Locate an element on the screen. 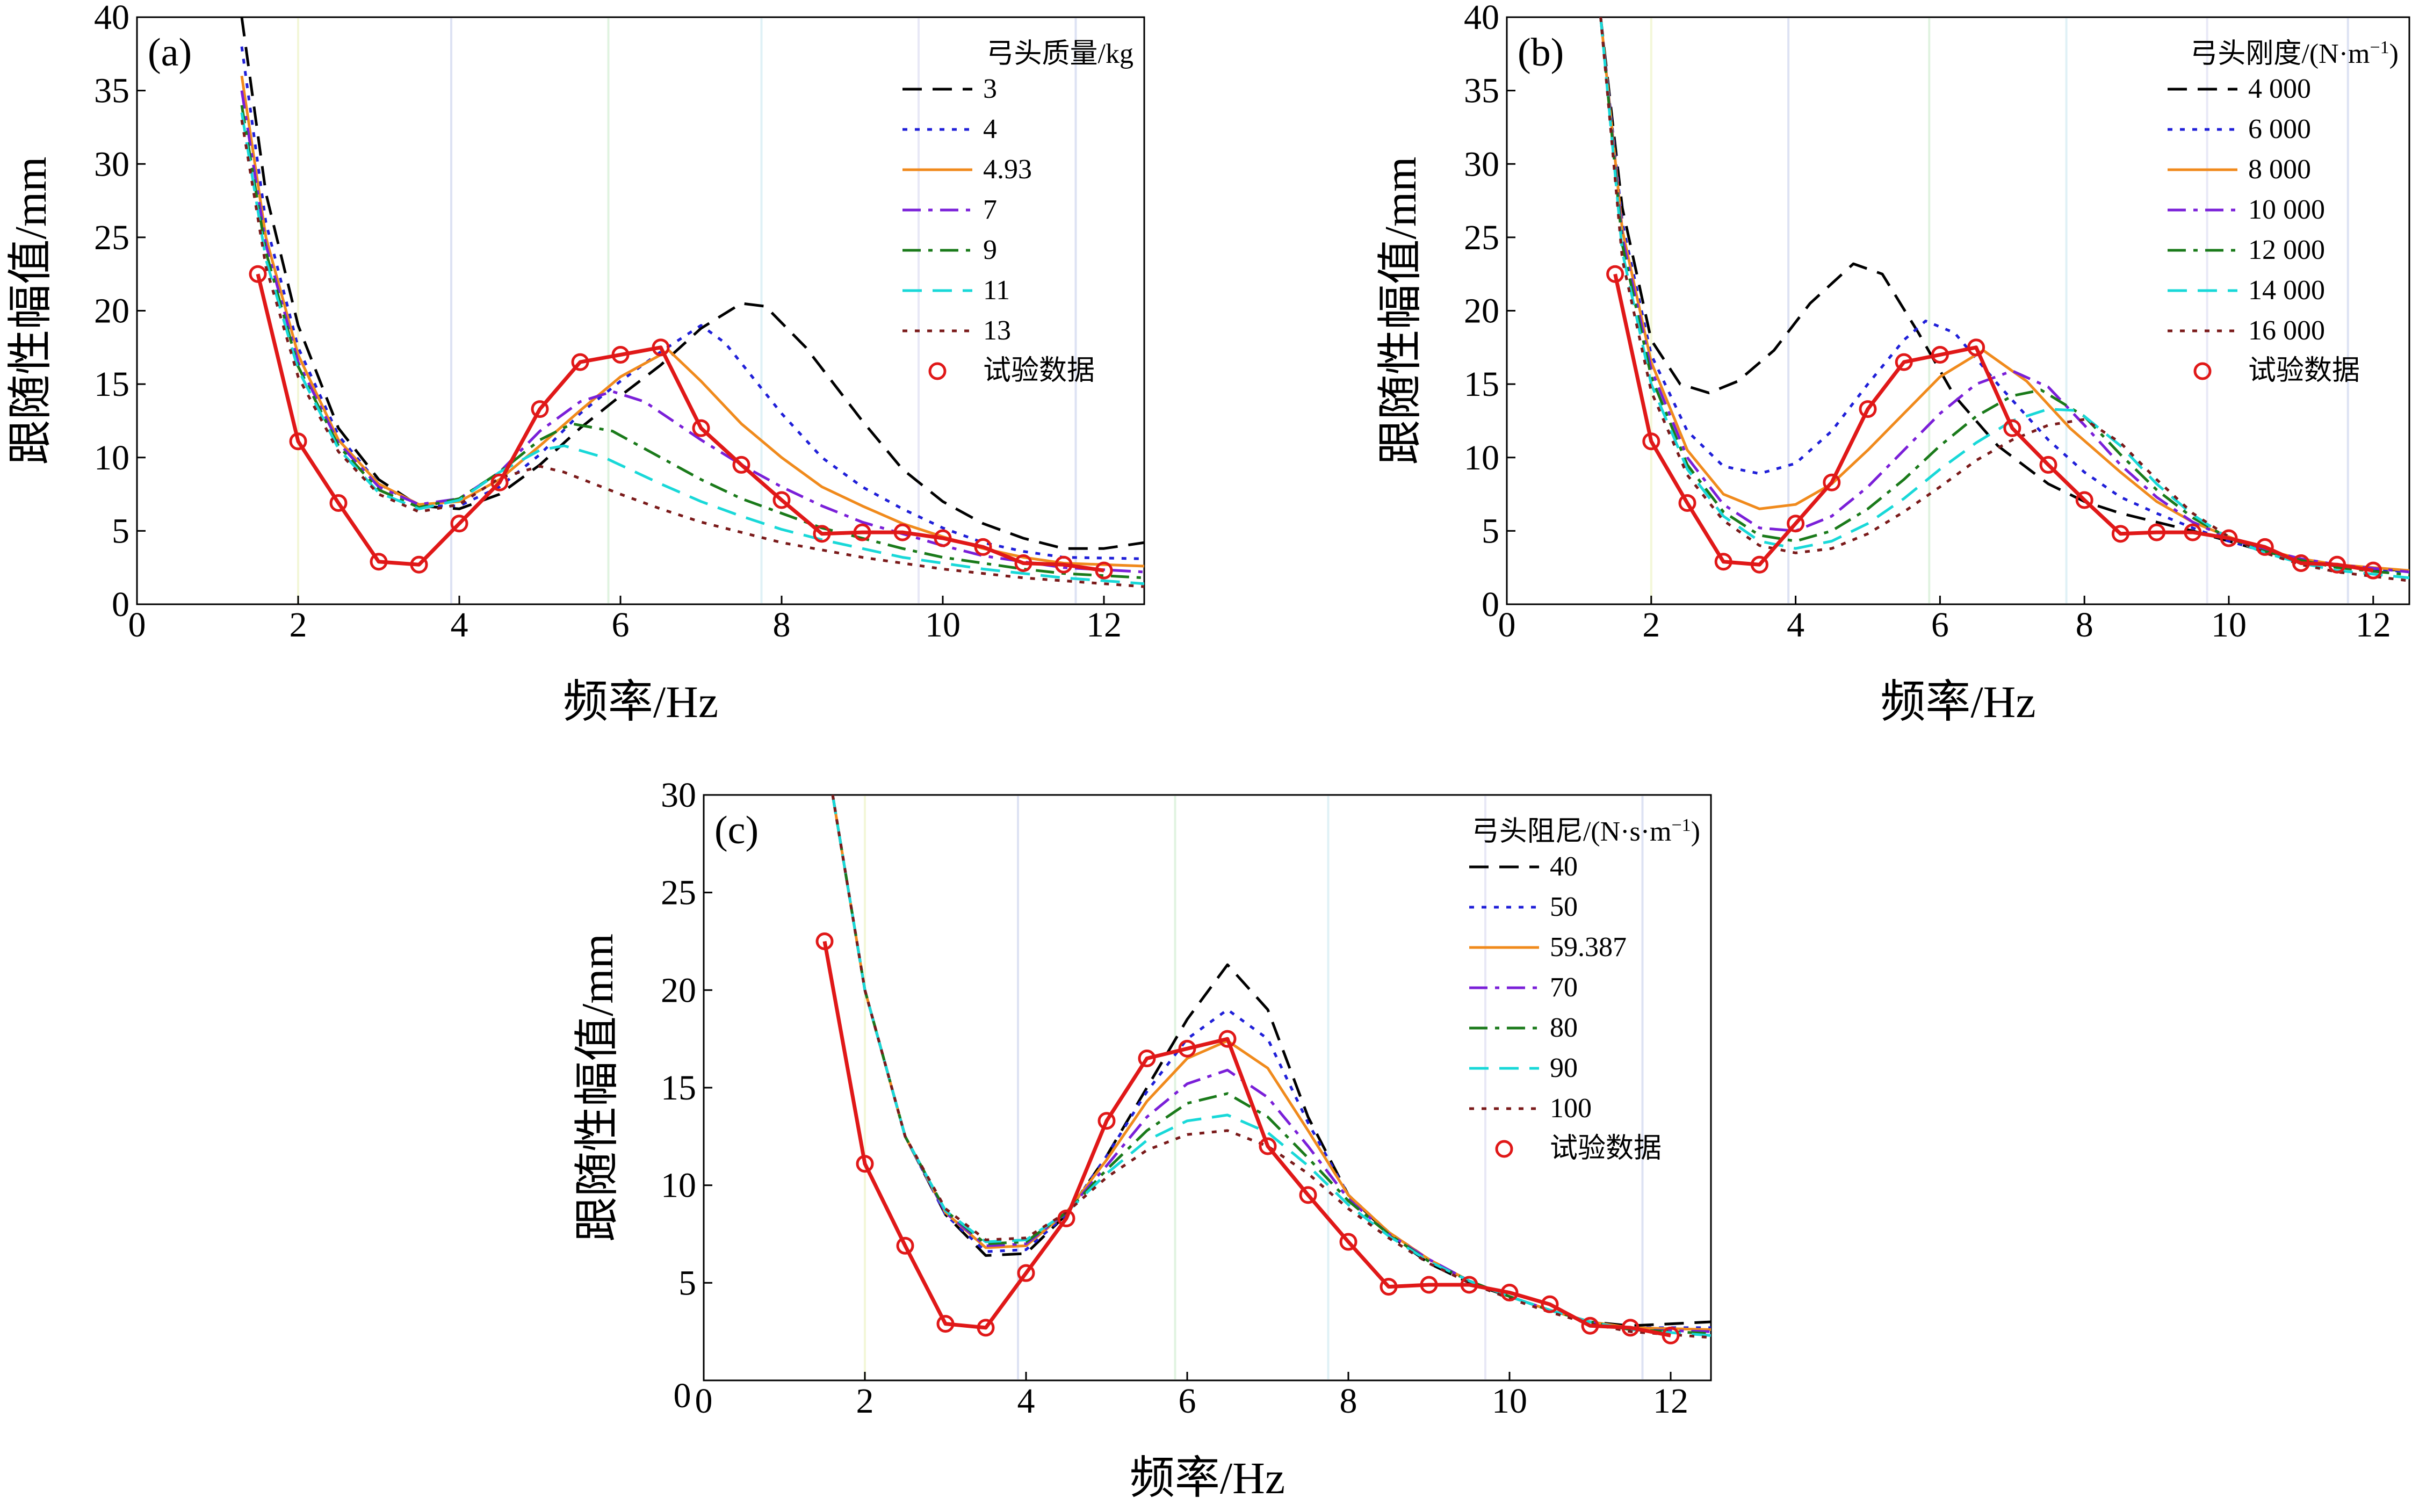  x-tick-label: 0 is located at coordinates (704, 1401).